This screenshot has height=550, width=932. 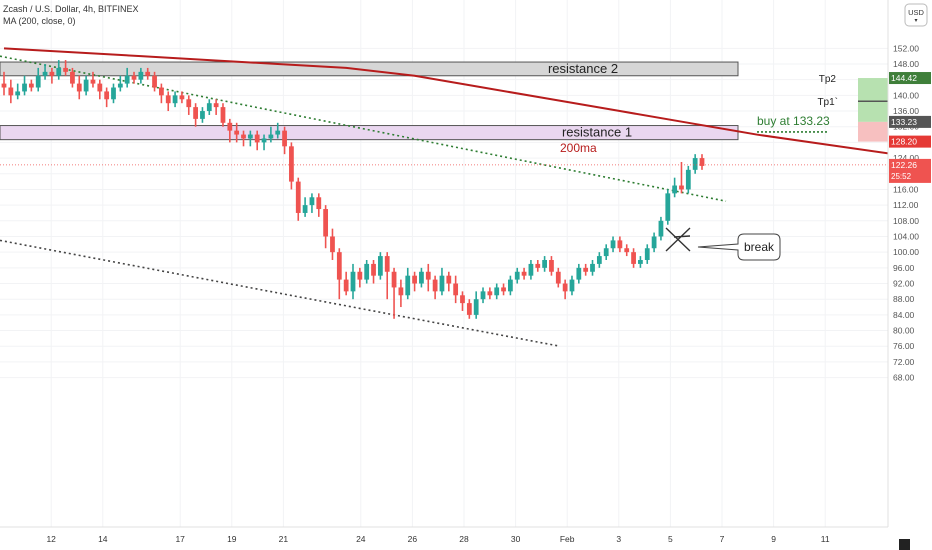 I want to click on price-axis-bg, so click(x=910, y=263).